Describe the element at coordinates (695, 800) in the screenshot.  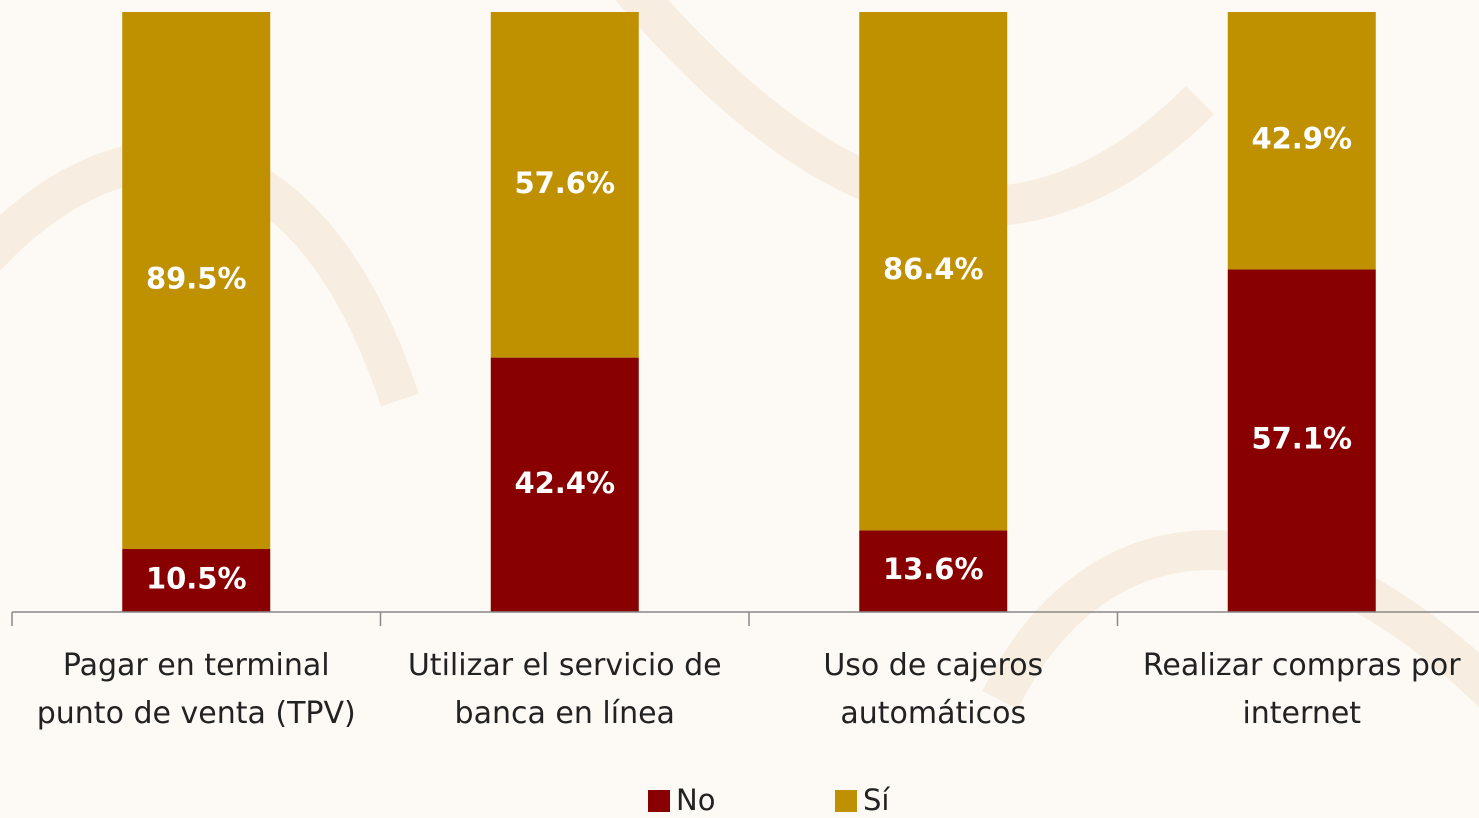
I see `legend-label: No` at that location.